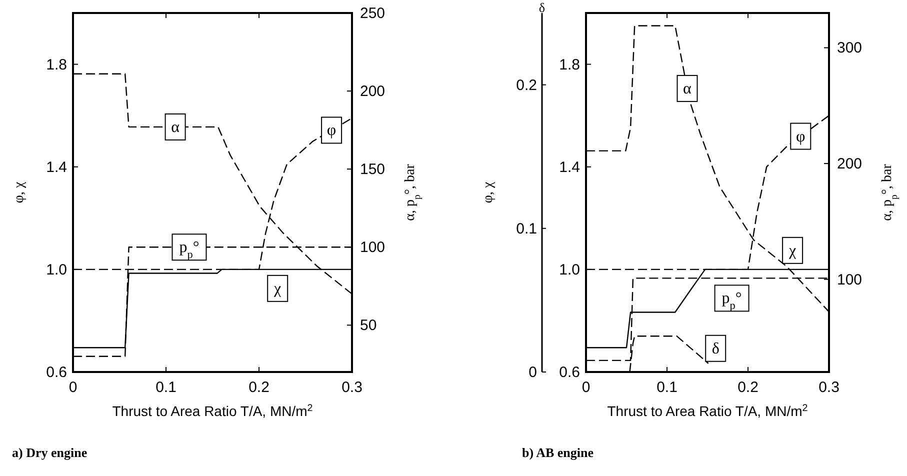 The height and width of the screenshot is (476, 907). Describe the element at coordinates (526, 229) in the screenshot. I see `y3-tick-label: 0.1` at that location.